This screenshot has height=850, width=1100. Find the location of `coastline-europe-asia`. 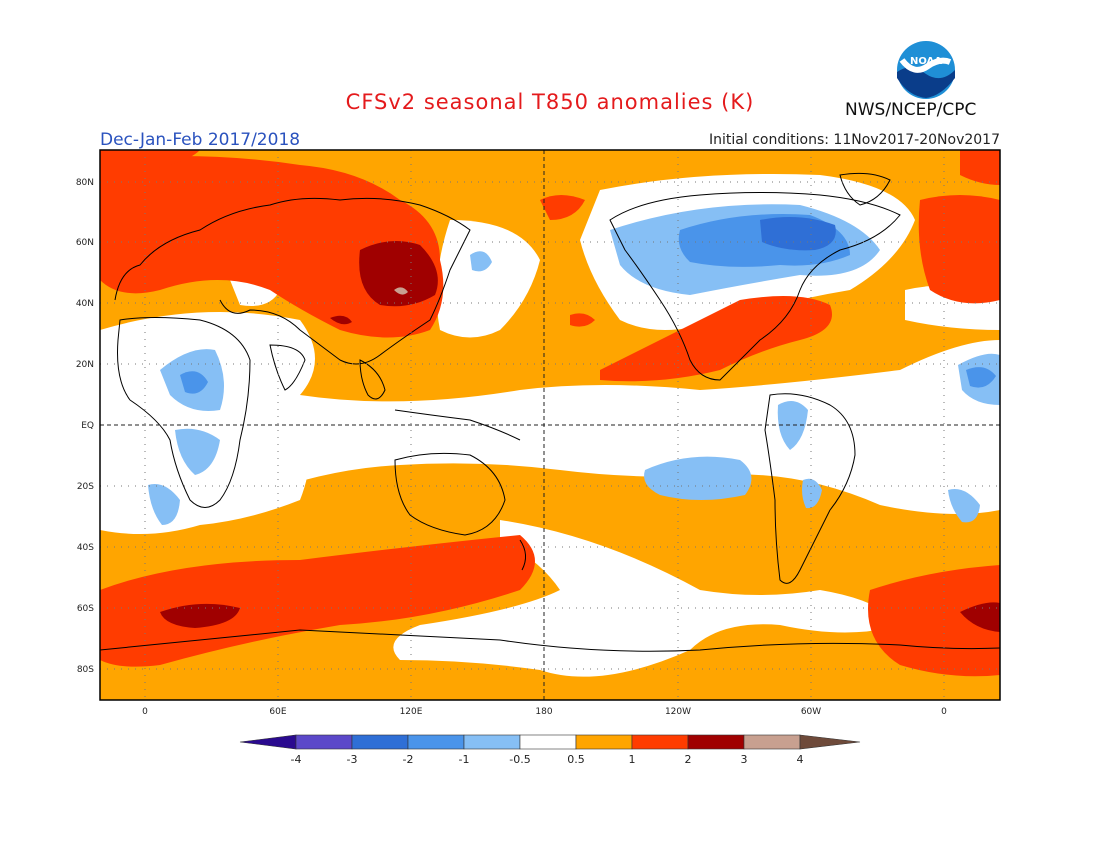

coastline-europe-asia is located at coordinates (292, 281).